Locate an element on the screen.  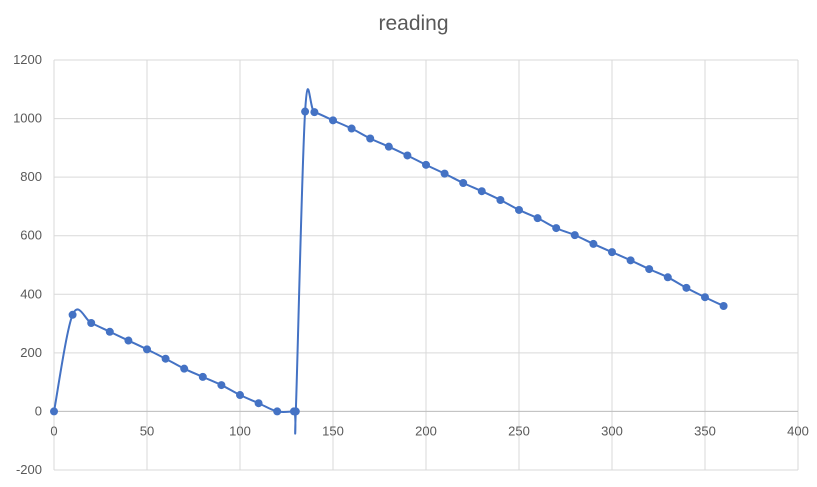
y-tick-labels: -200 0 200 400 600 800 1000 1200 is located at coordinates (27, 264).